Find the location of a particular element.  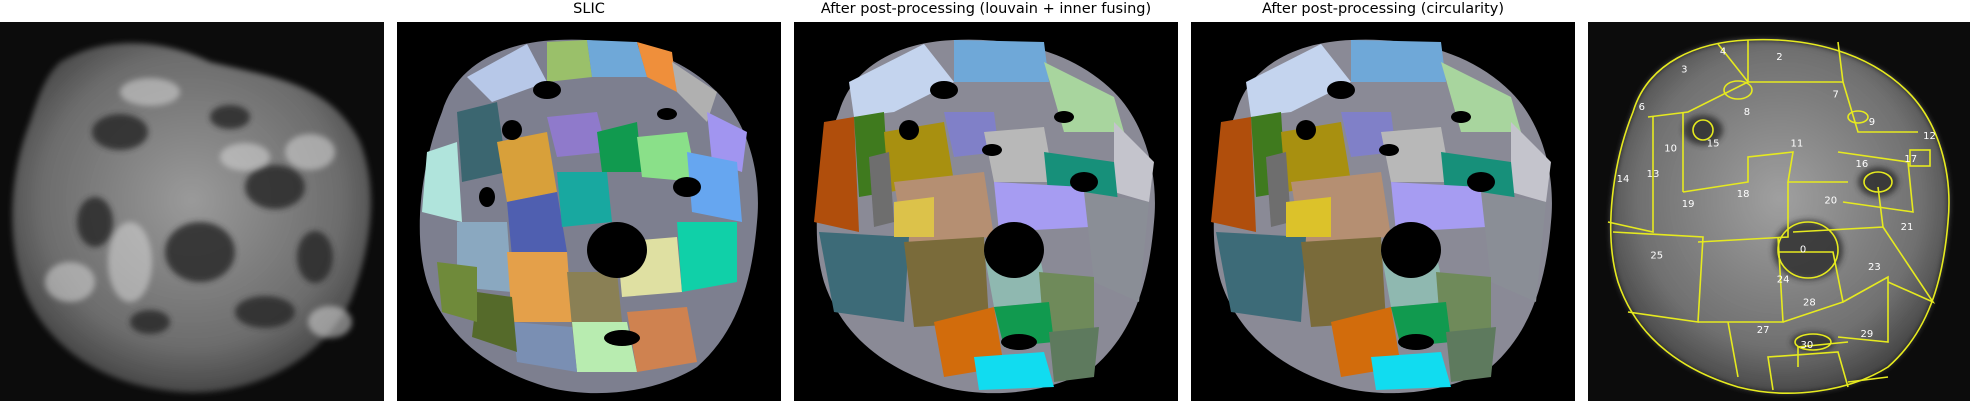

segment-label-0: 0 is located at coordinates (1803, 249).